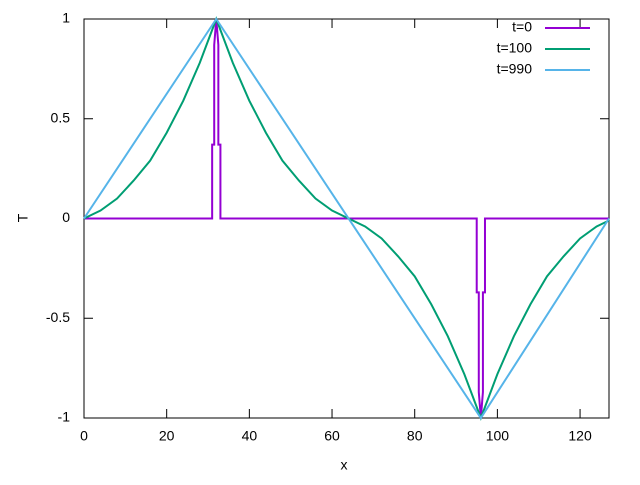 Image resolution: width=640 pixels, height=485 pixels. What do you see at coordinates (167, 436) in the screenshot?
I see `x-tick-label: 20` at bounding box center [167, 436].